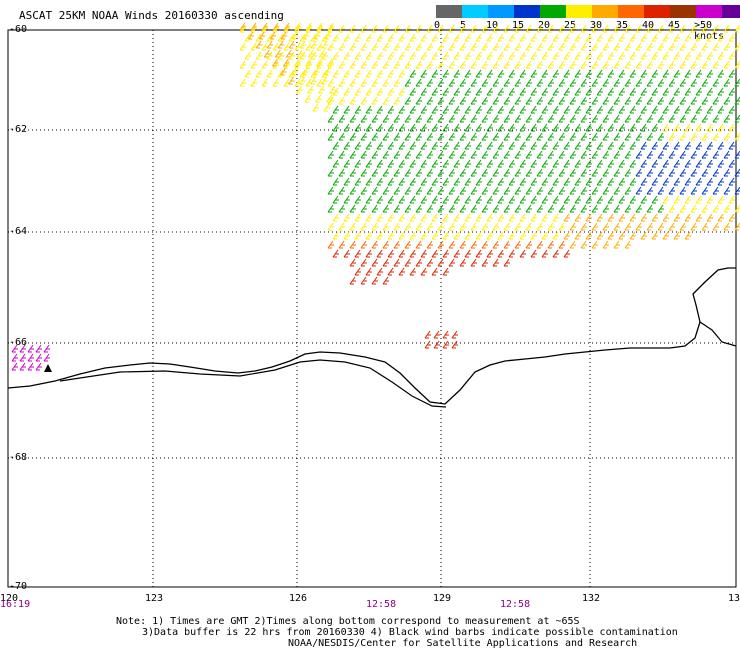  I want to click on colorbar-label: 25, so click(570, 25).